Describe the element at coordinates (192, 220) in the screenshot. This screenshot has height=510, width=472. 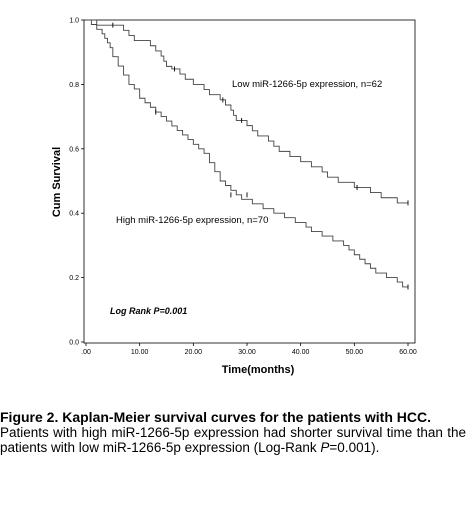
I see `high-series-annotation: High miR-1266-5p expression, n=70` at that location.